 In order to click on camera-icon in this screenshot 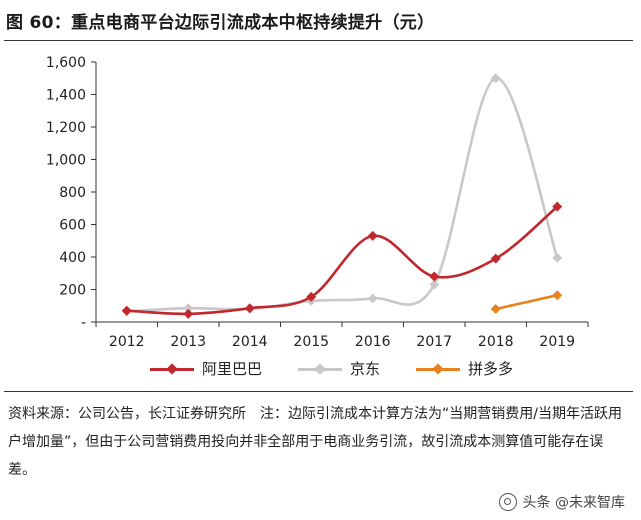, I will do `click(507, 502)`.